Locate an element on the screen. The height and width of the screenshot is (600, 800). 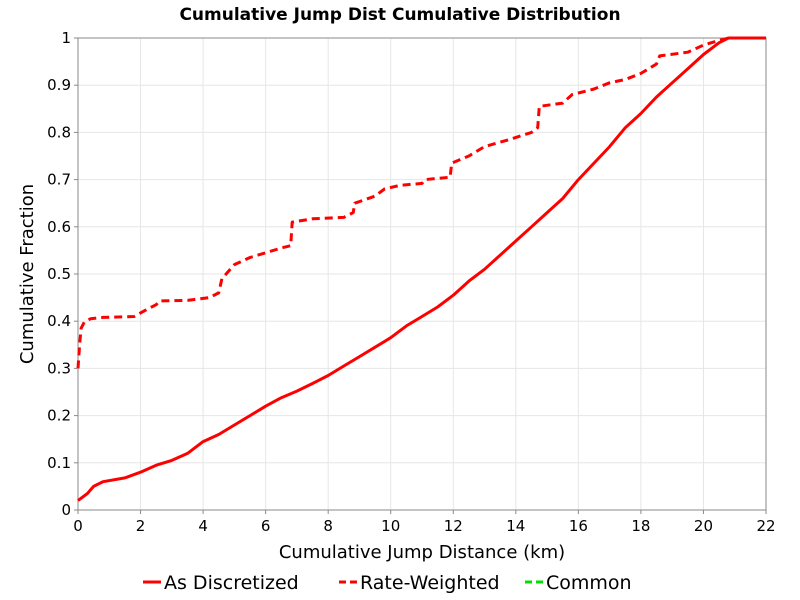
x-tick-label: 4 is located at coordinates (203, 526).